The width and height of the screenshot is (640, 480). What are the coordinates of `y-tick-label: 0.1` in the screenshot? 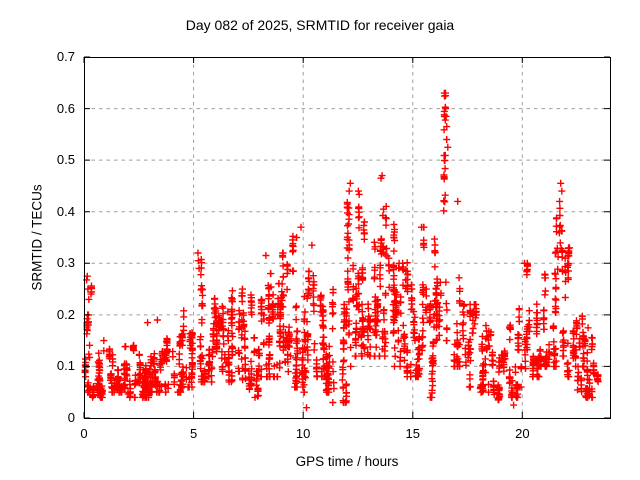 It's located at (65, 366).